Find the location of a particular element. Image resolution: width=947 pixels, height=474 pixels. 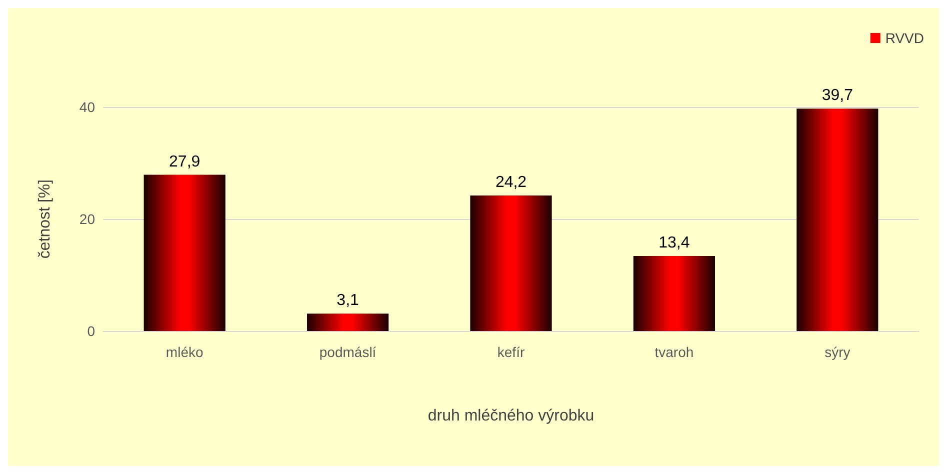

y-axis-title: četnost [%] is located at coordinates (45, 219).